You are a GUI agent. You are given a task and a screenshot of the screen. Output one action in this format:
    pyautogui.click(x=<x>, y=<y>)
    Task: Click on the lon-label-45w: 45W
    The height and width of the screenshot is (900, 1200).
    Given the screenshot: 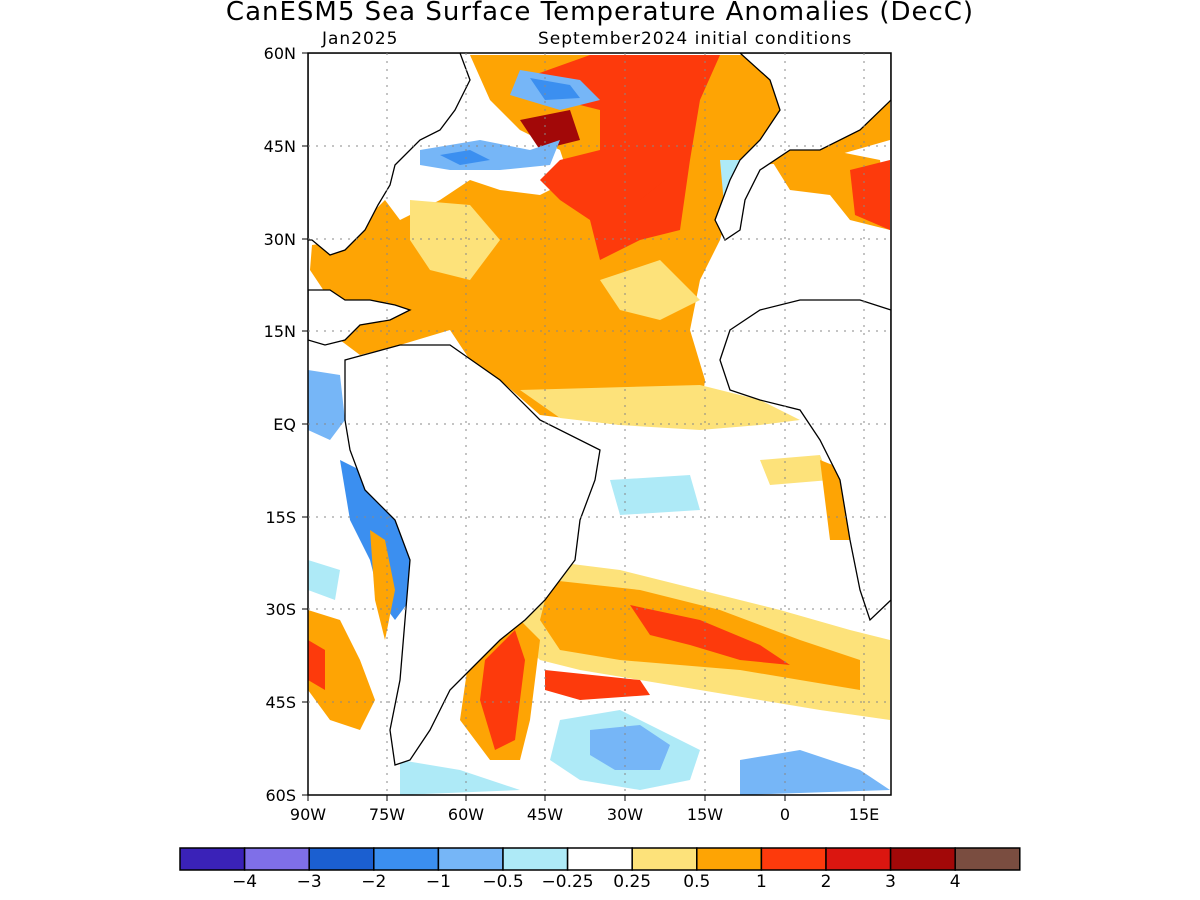 What is the action you would take?
    pyautogui.click(x=545, y=814)
    